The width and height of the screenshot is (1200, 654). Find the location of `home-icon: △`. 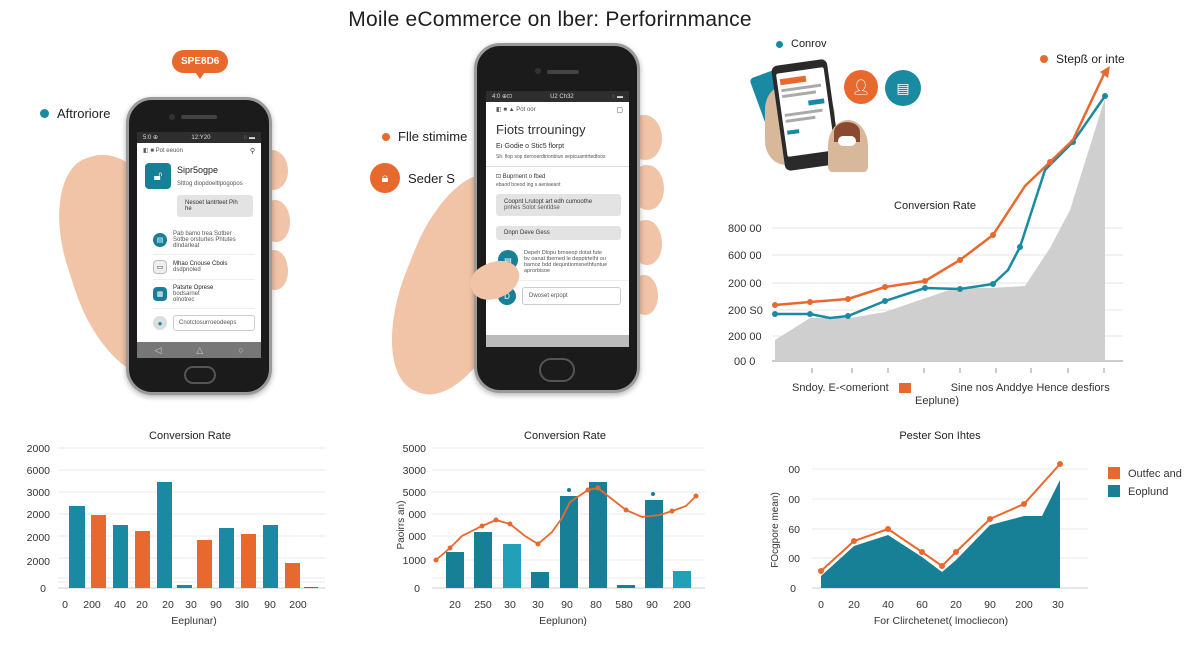

home-icon: △ is located at coordinates (200, 349).